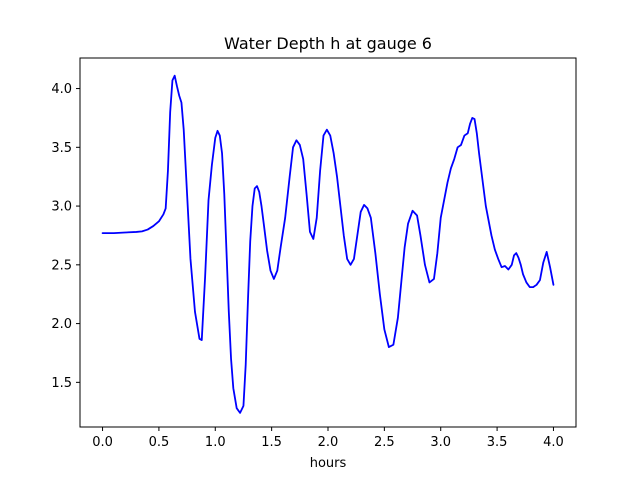 The height and width of the screenshot is (480, 640). Describe the element at coordinates (61, 89) in the screenshot. I see `y-tick-label: 4.0` at that location.